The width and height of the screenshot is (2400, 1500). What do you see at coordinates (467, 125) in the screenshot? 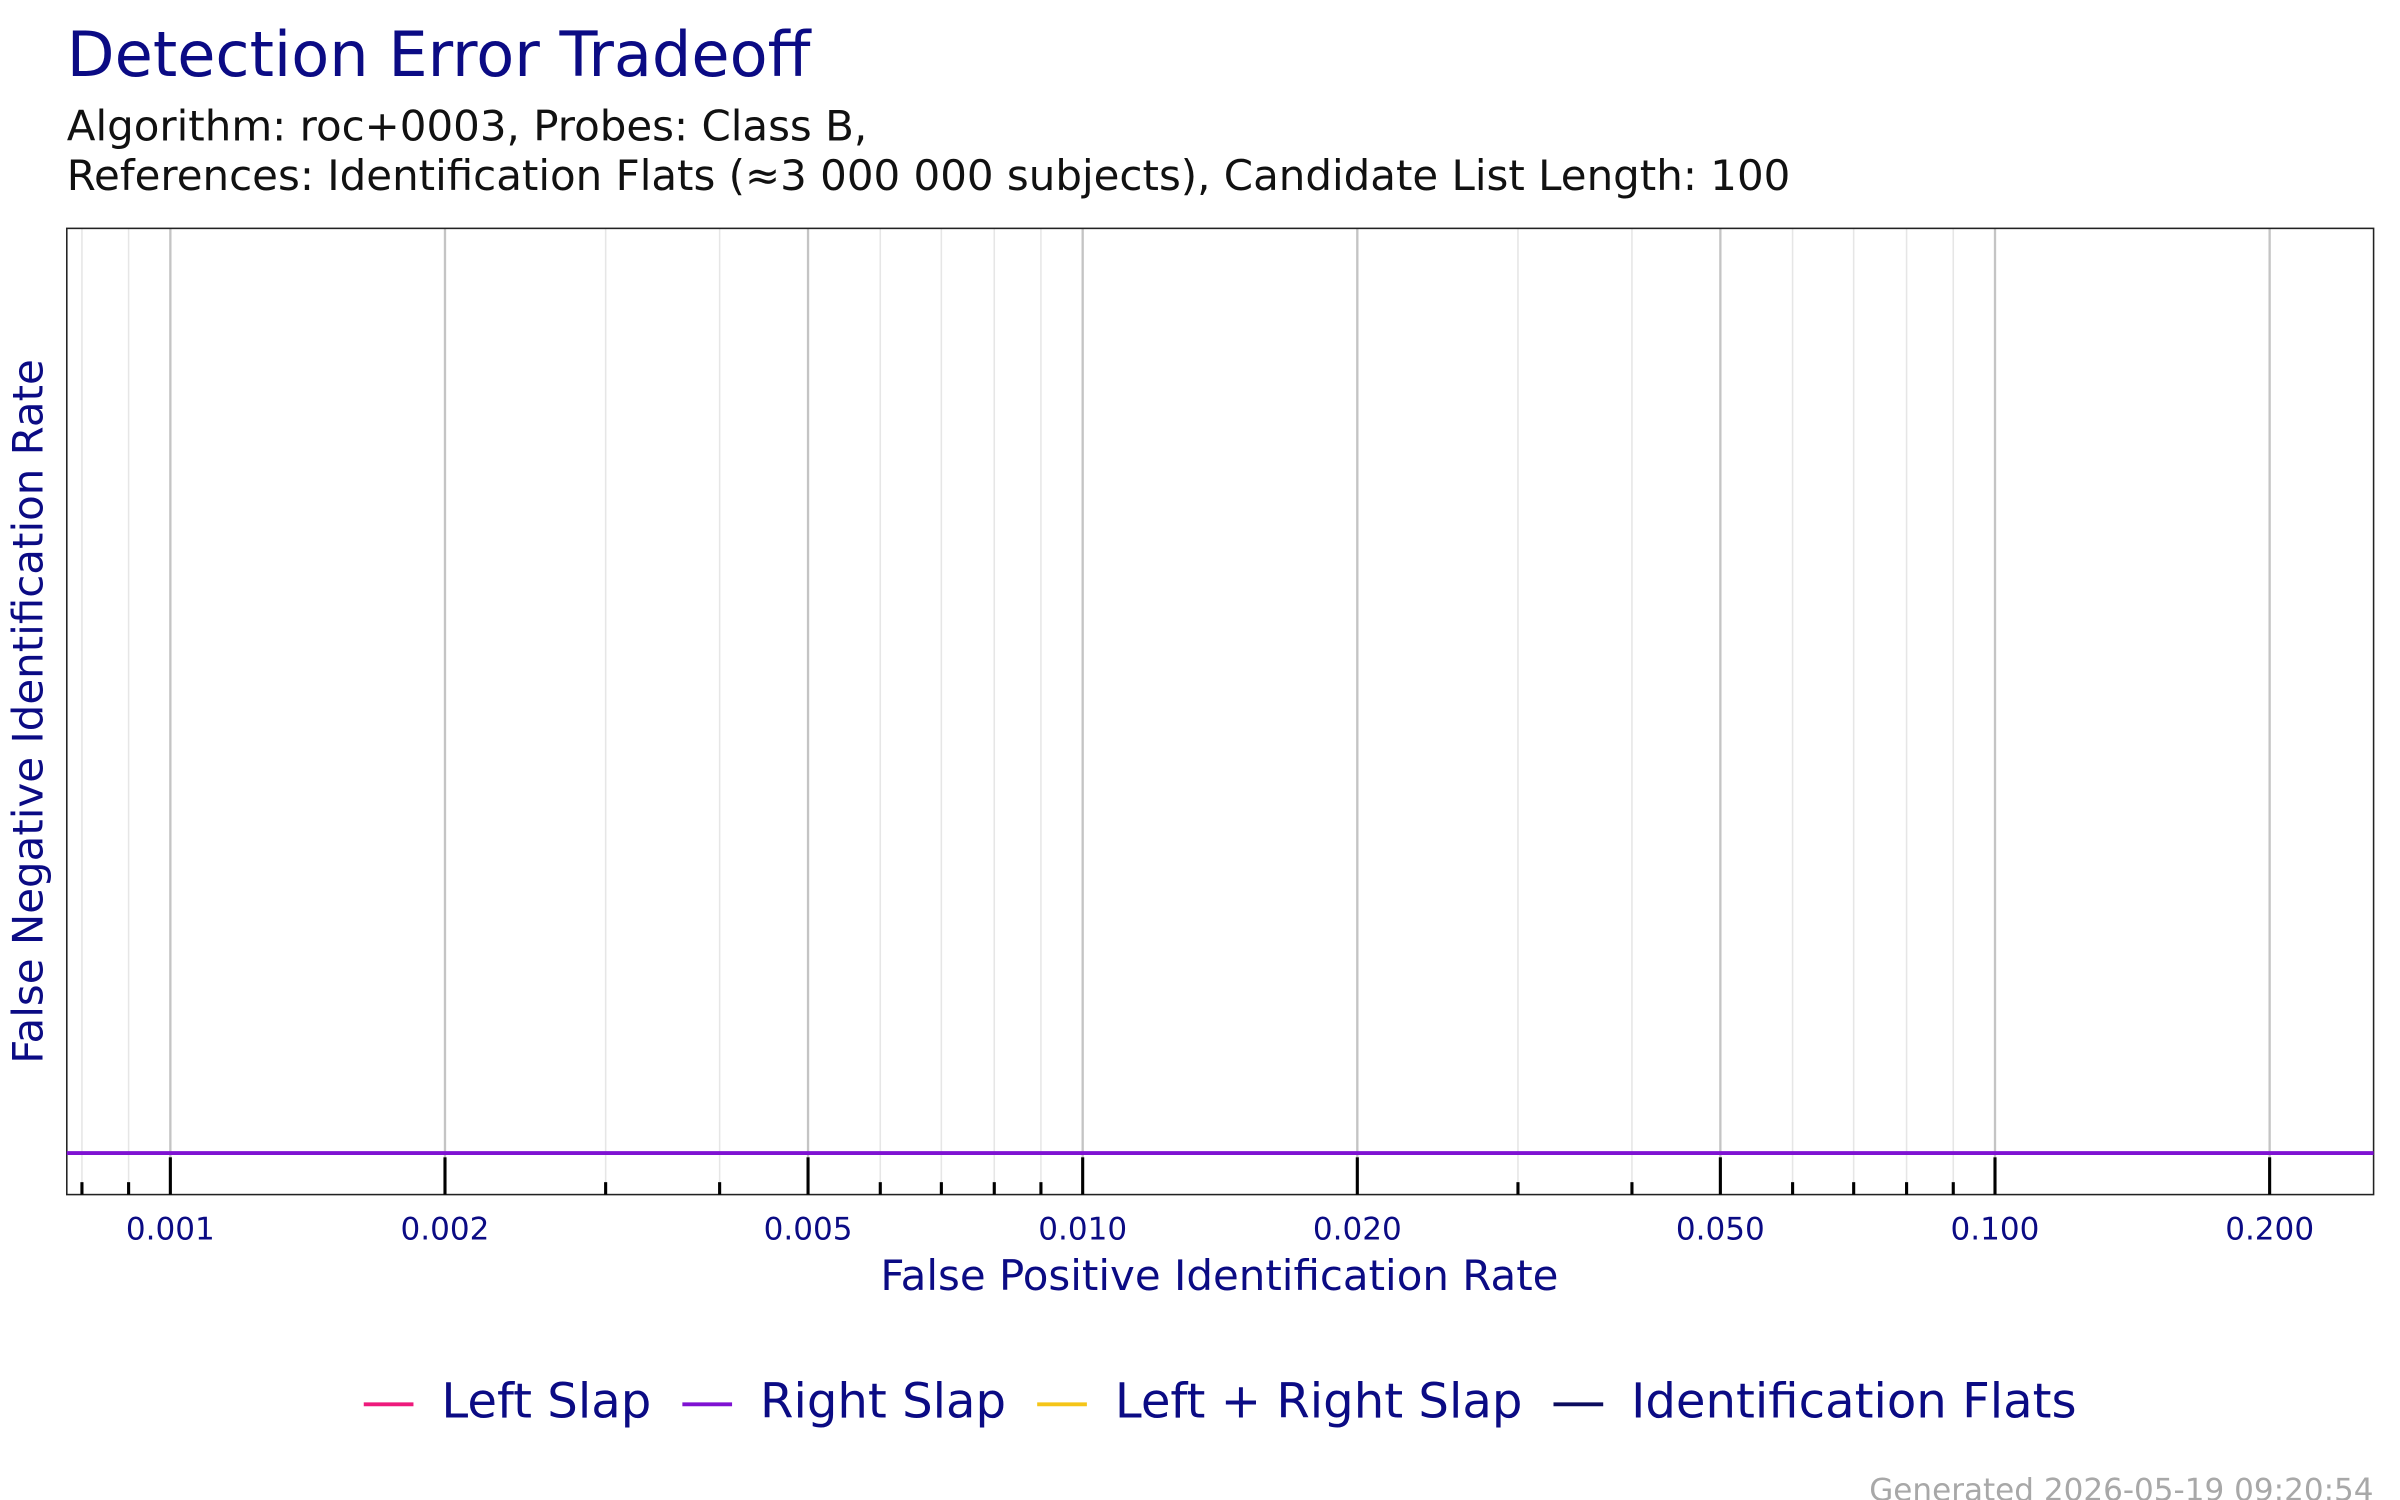
I see `subtitle: Algorithm: roc+0003, Probes: Class B,` at bounding box center [467, 125].